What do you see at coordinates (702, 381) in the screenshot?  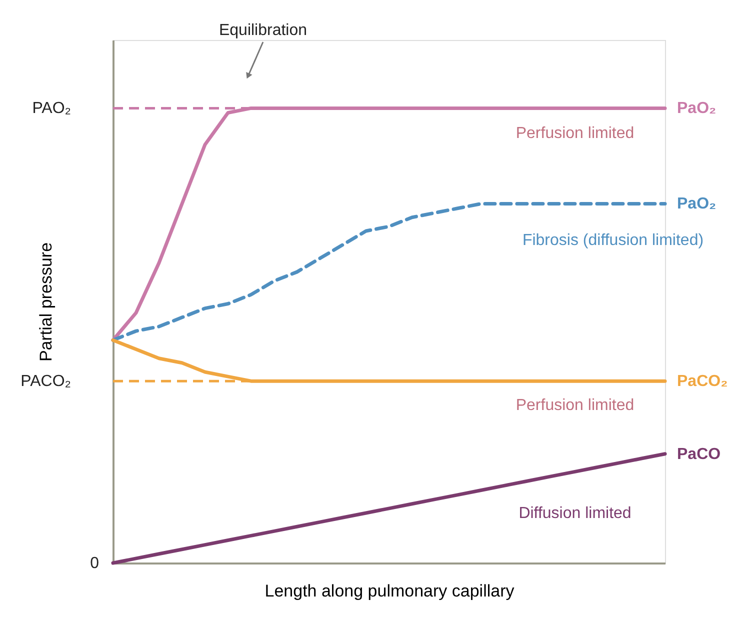 I see `series-label: PaCO₂` at bounding box center [702, 381].